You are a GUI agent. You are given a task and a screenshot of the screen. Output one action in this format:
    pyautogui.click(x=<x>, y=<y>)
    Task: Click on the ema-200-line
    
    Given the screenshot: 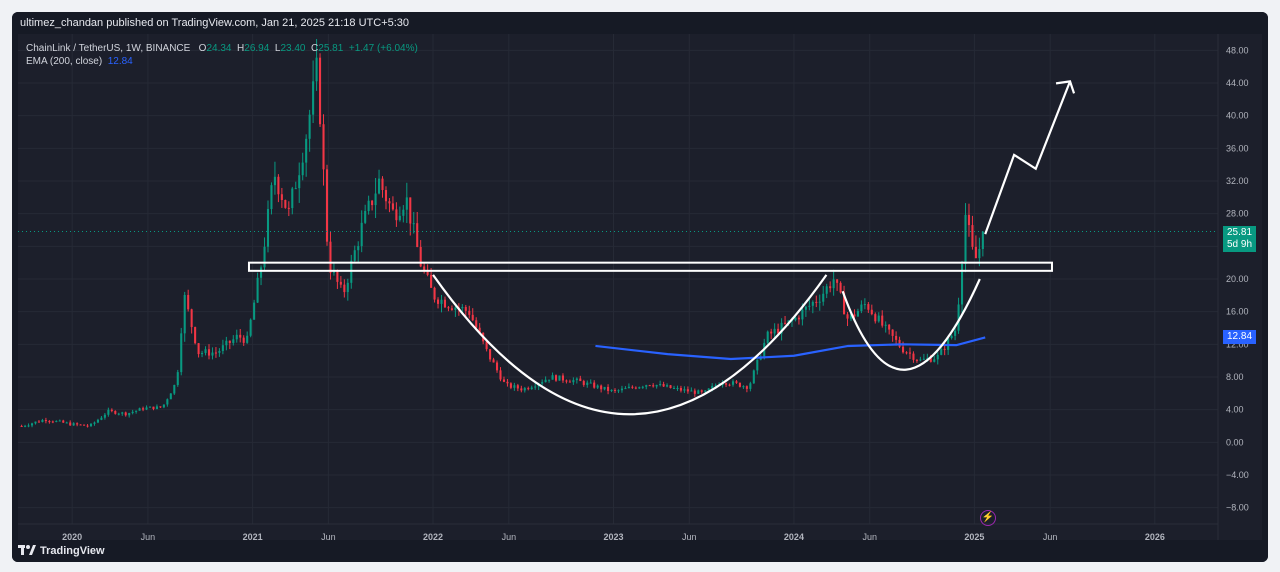 What is the action you would take?
    pyautogui.click(x=790, y=348)
    